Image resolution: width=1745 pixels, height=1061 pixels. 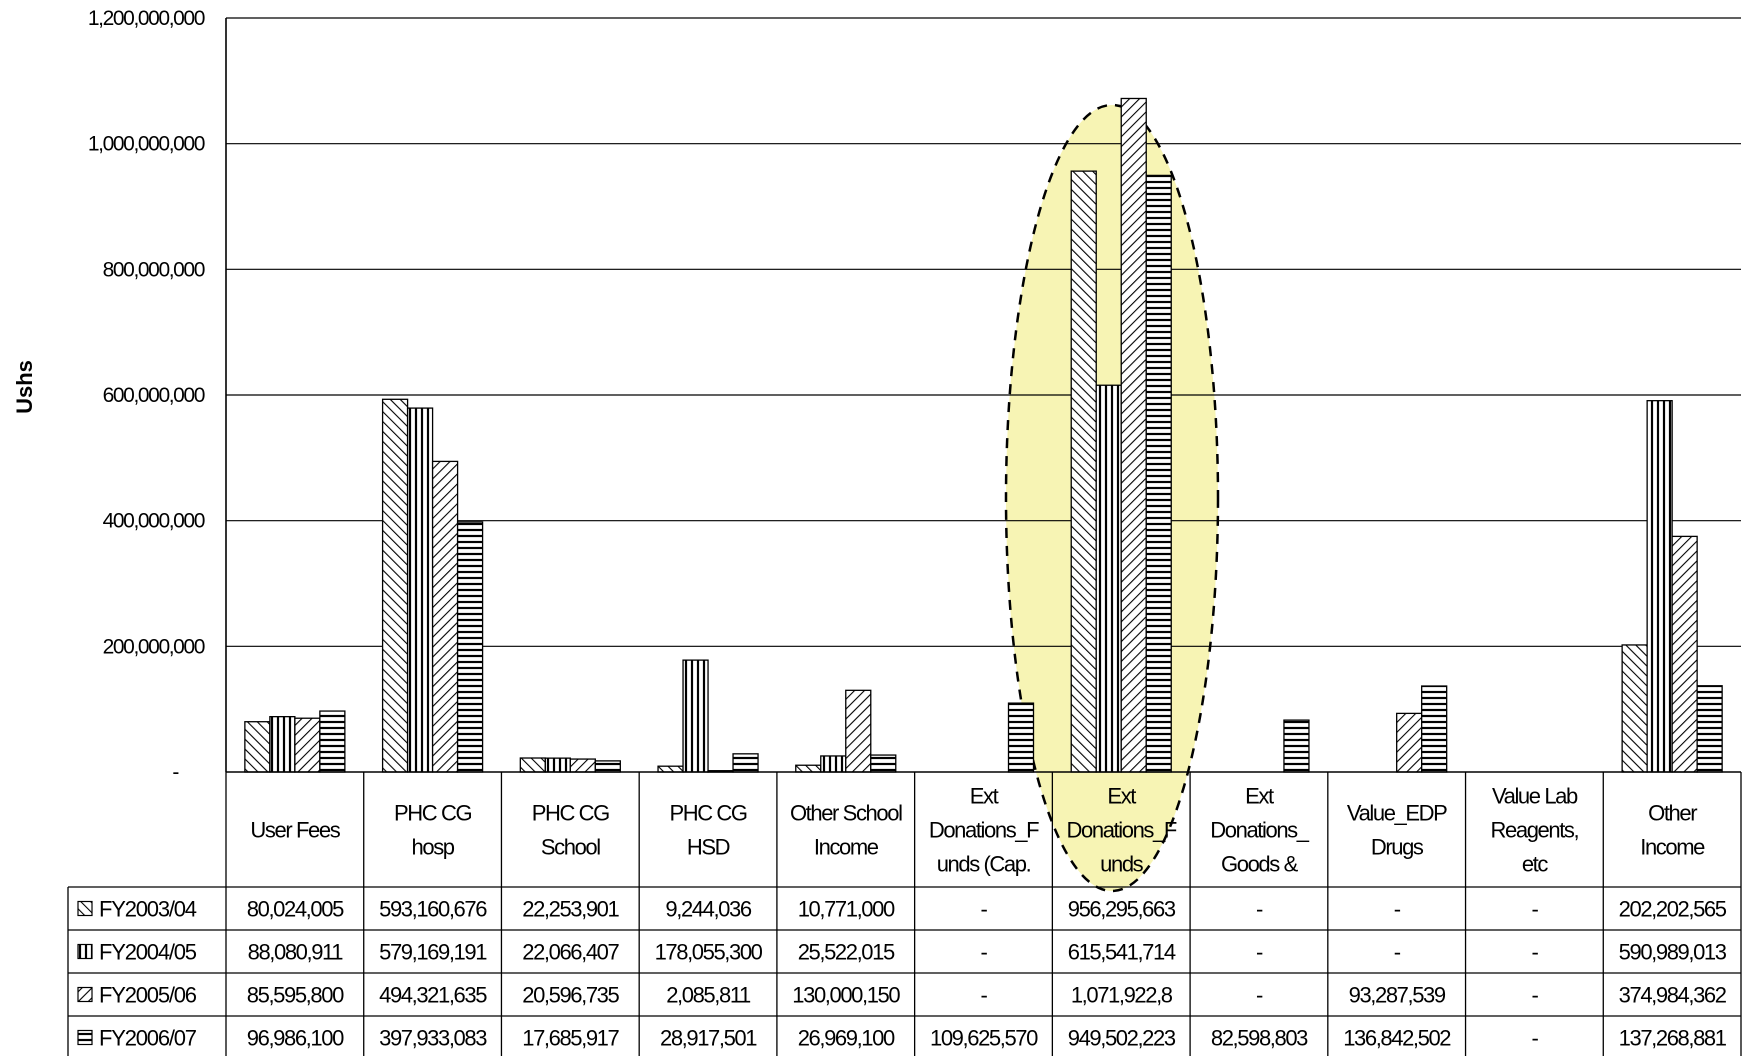 What do you see at coordinates (984, 864) in the screenshot?
I see `category-label: unds (Cap.` at bounding box center [984, 864].